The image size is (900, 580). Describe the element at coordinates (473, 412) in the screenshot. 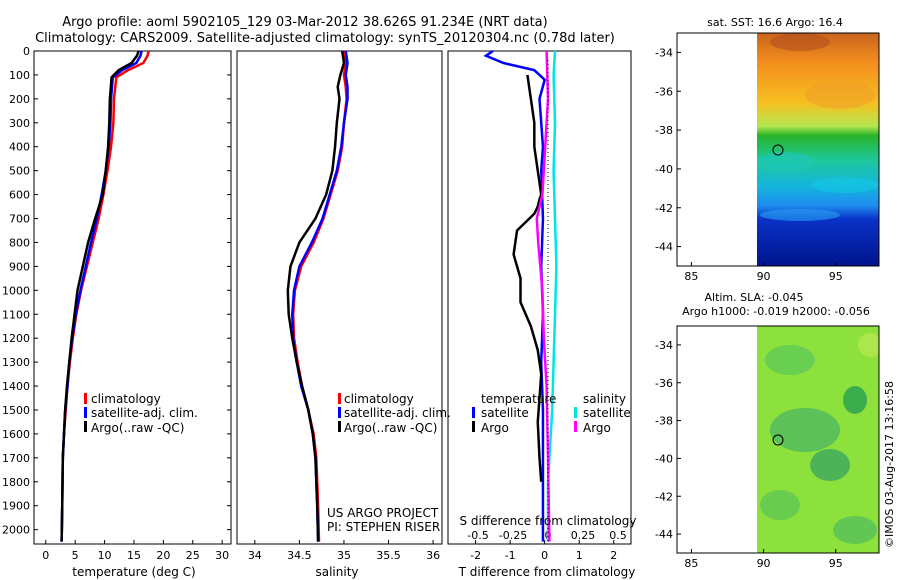

I see `legend-swatch-t-satellite` at that location.